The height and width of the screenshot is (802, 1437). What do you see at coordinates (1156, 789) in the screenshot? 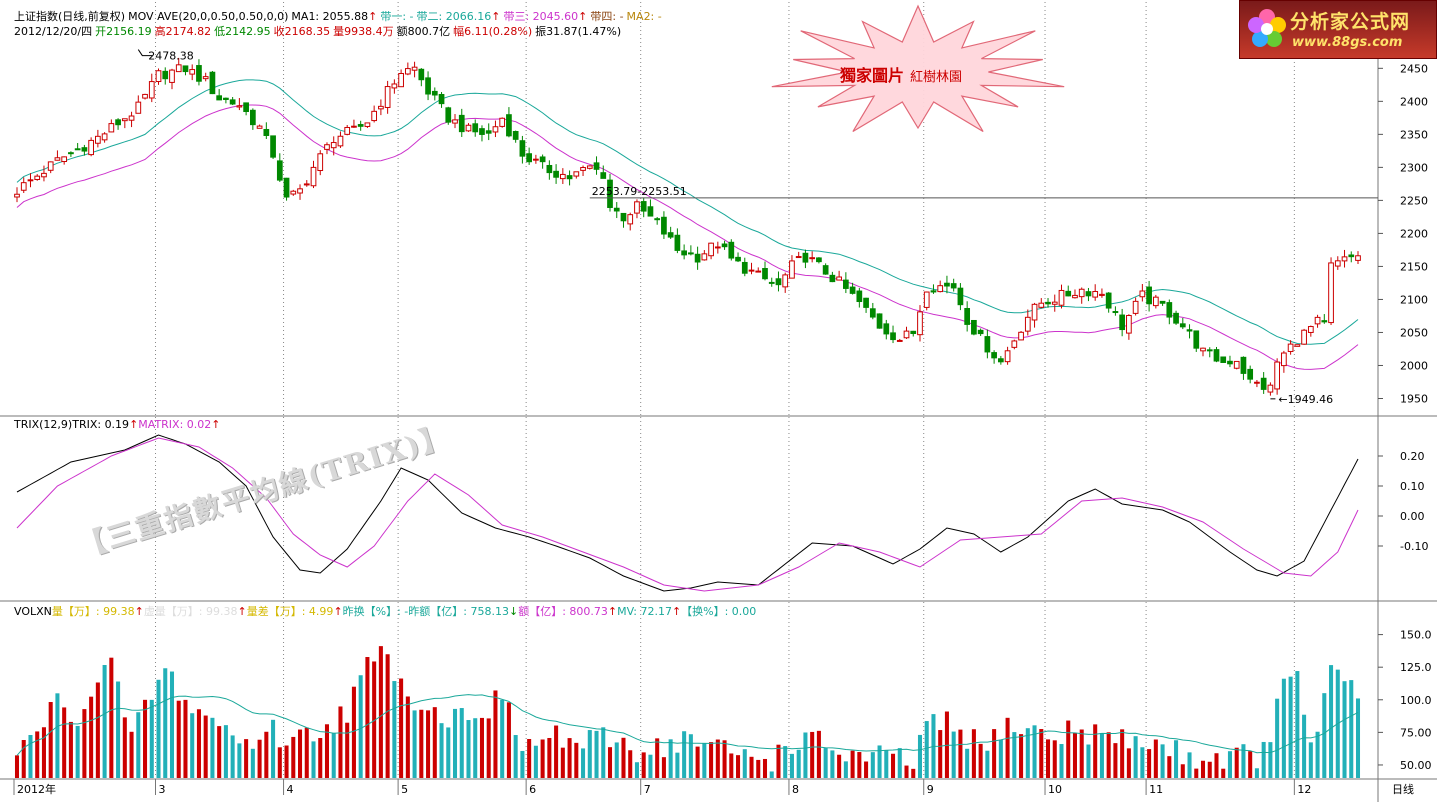
I see `month-label: 11` at bounding box center [1156, 789].